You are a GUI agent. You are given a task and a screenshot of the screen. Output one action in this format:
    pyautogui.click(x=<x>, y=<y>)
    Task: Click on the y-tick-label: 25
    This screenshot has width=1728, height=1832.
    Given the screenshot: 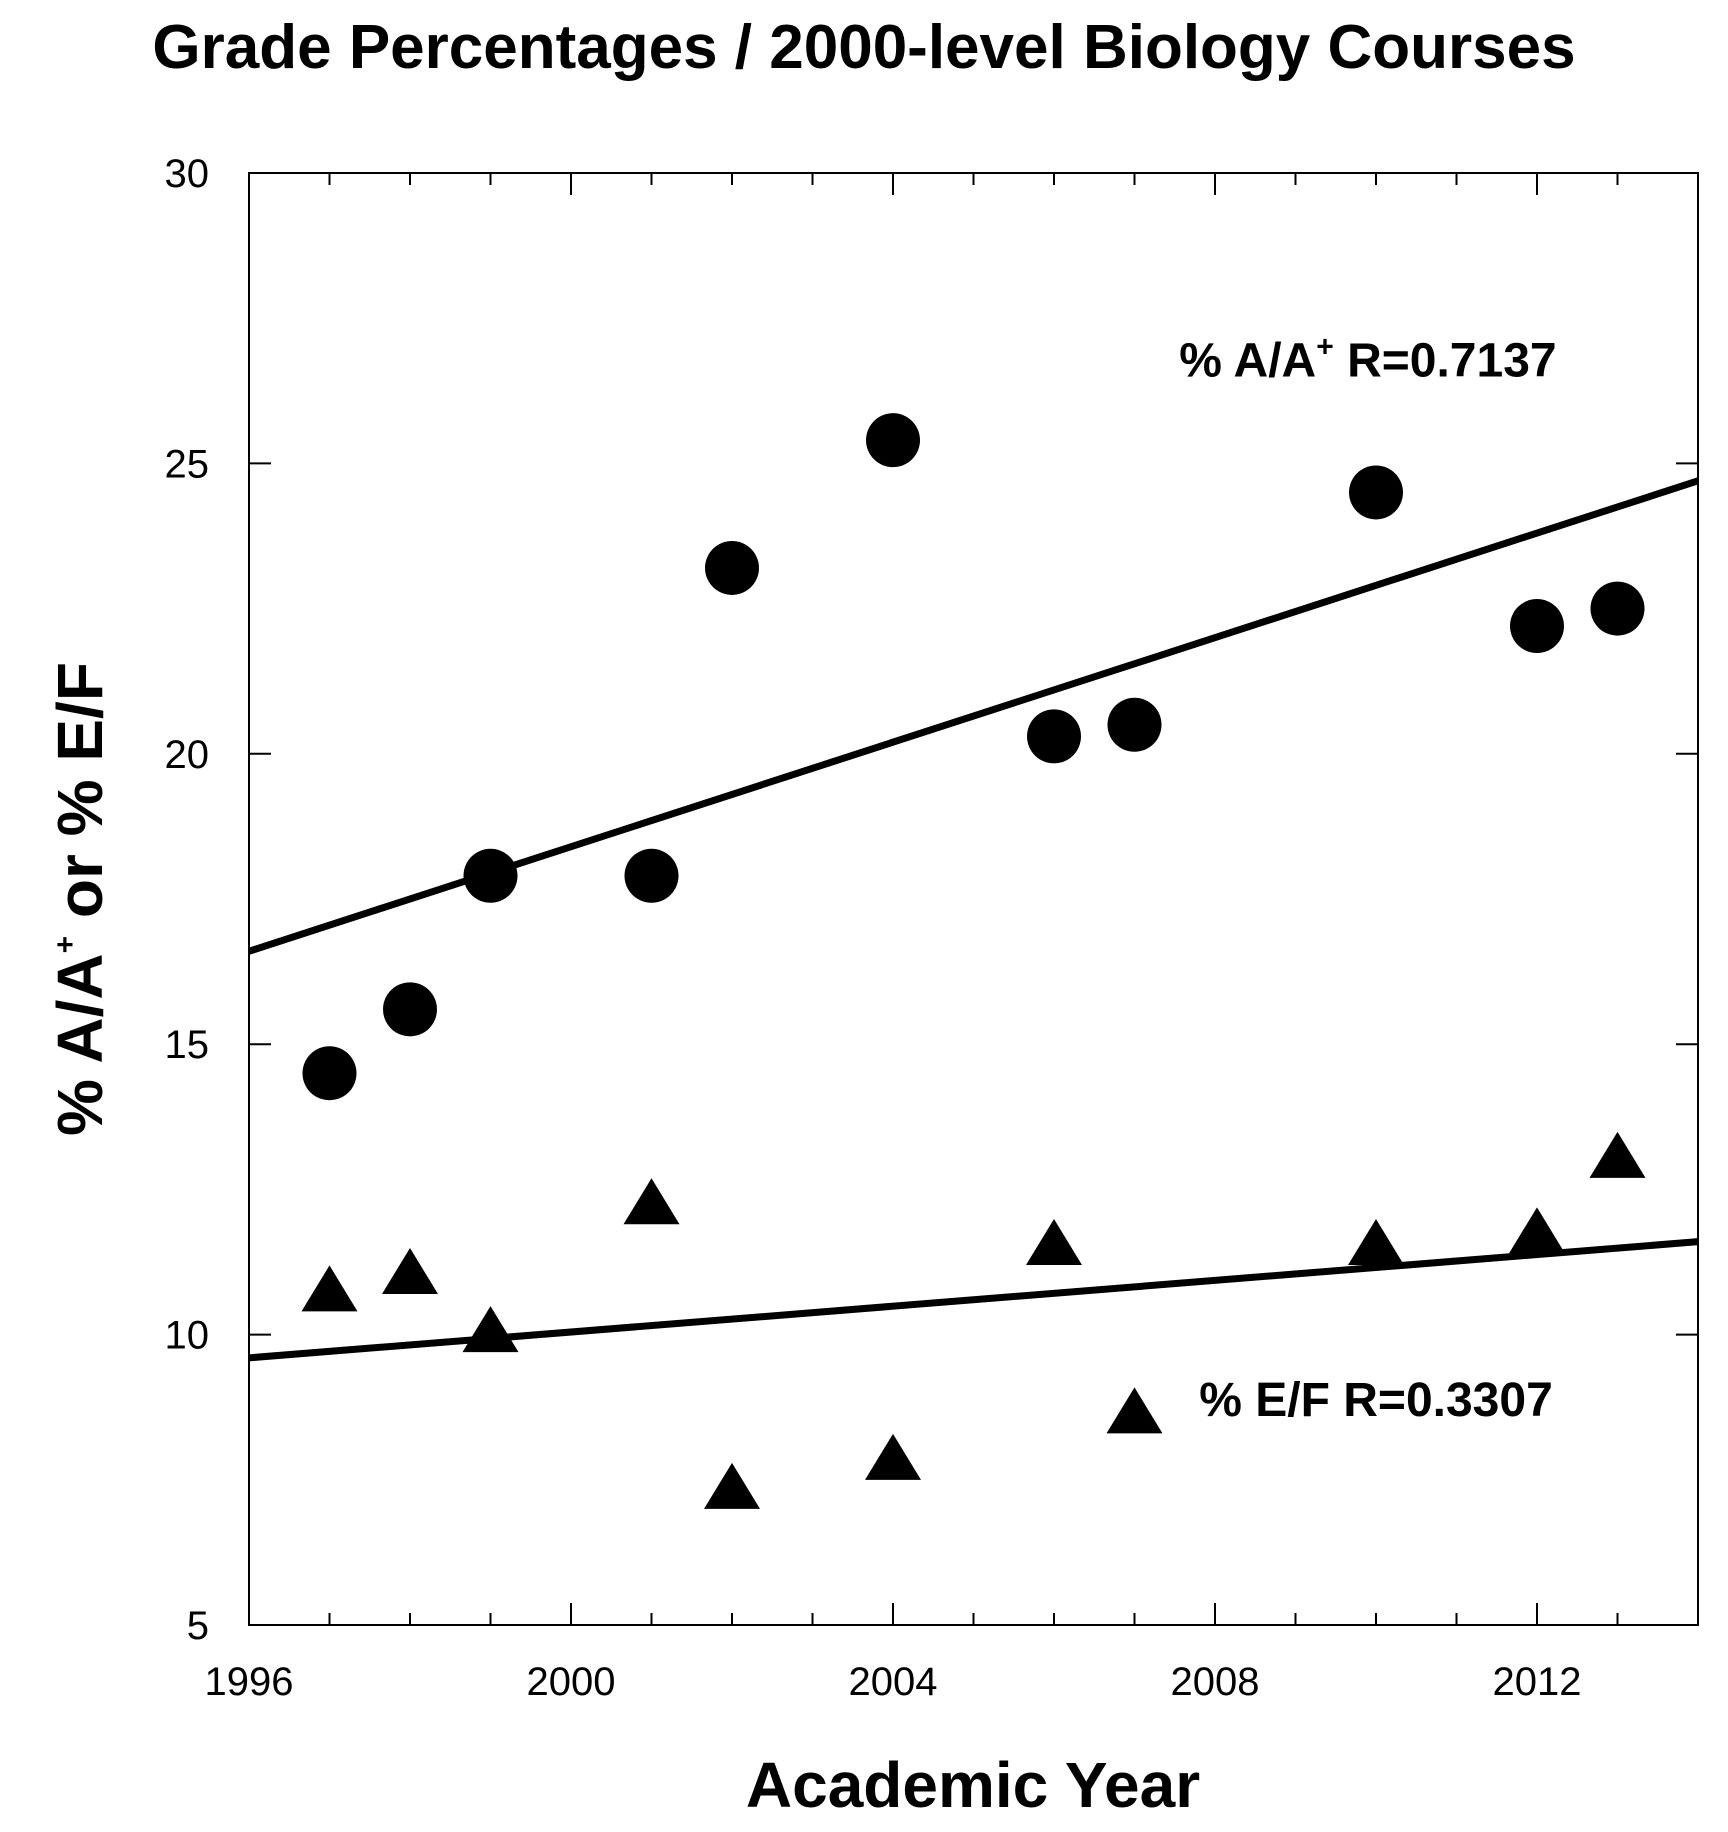 What is the action you would take?
    pyautogui.click(x=187, y=464)
    